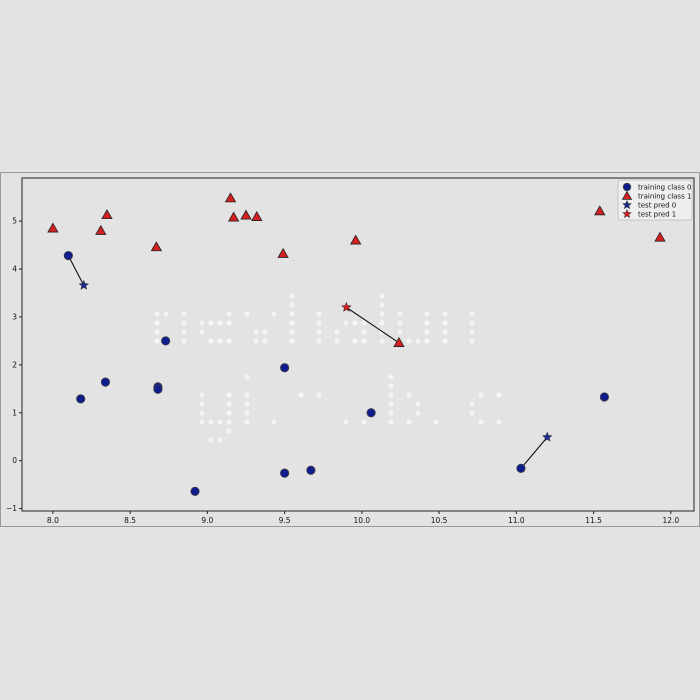 The height and width of the screenshot is (700, 700). What do you see at coordinates (130, 520) in the screenshot?
I see `x-tick-label: 8.5` at bounding box center [130, 520].